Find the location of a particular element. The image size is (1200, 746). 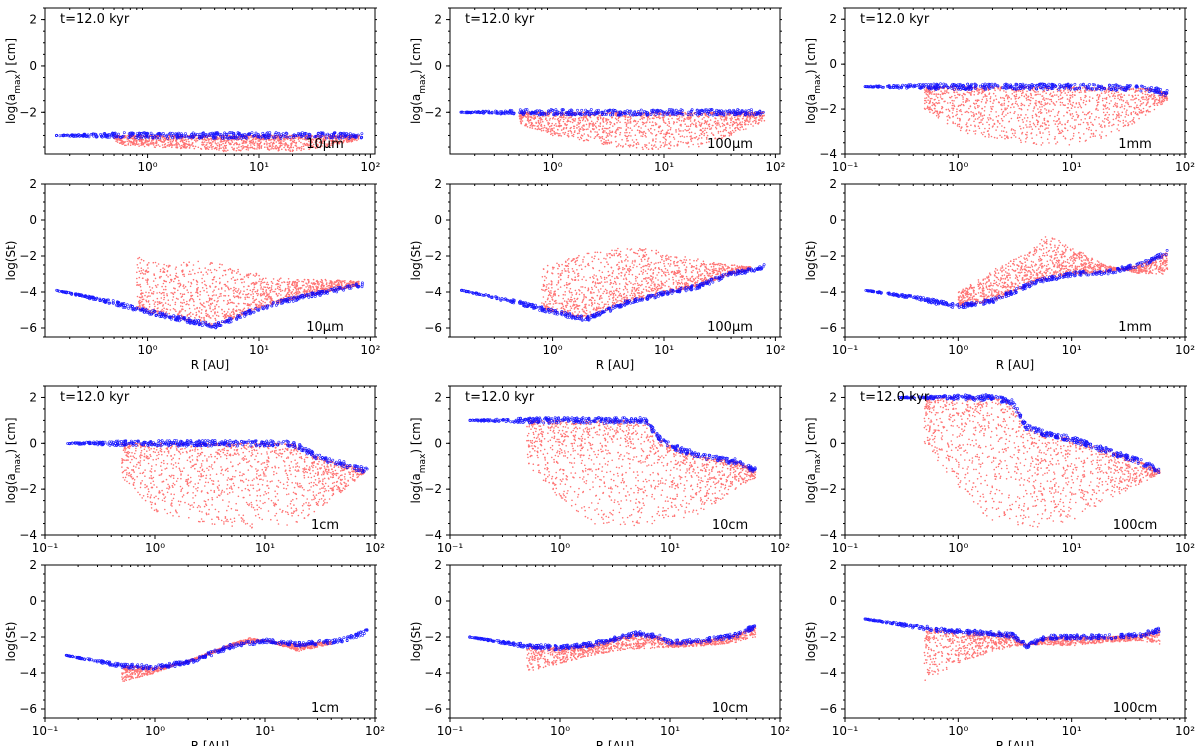

series-red-points is located at coordinates (642, 130).